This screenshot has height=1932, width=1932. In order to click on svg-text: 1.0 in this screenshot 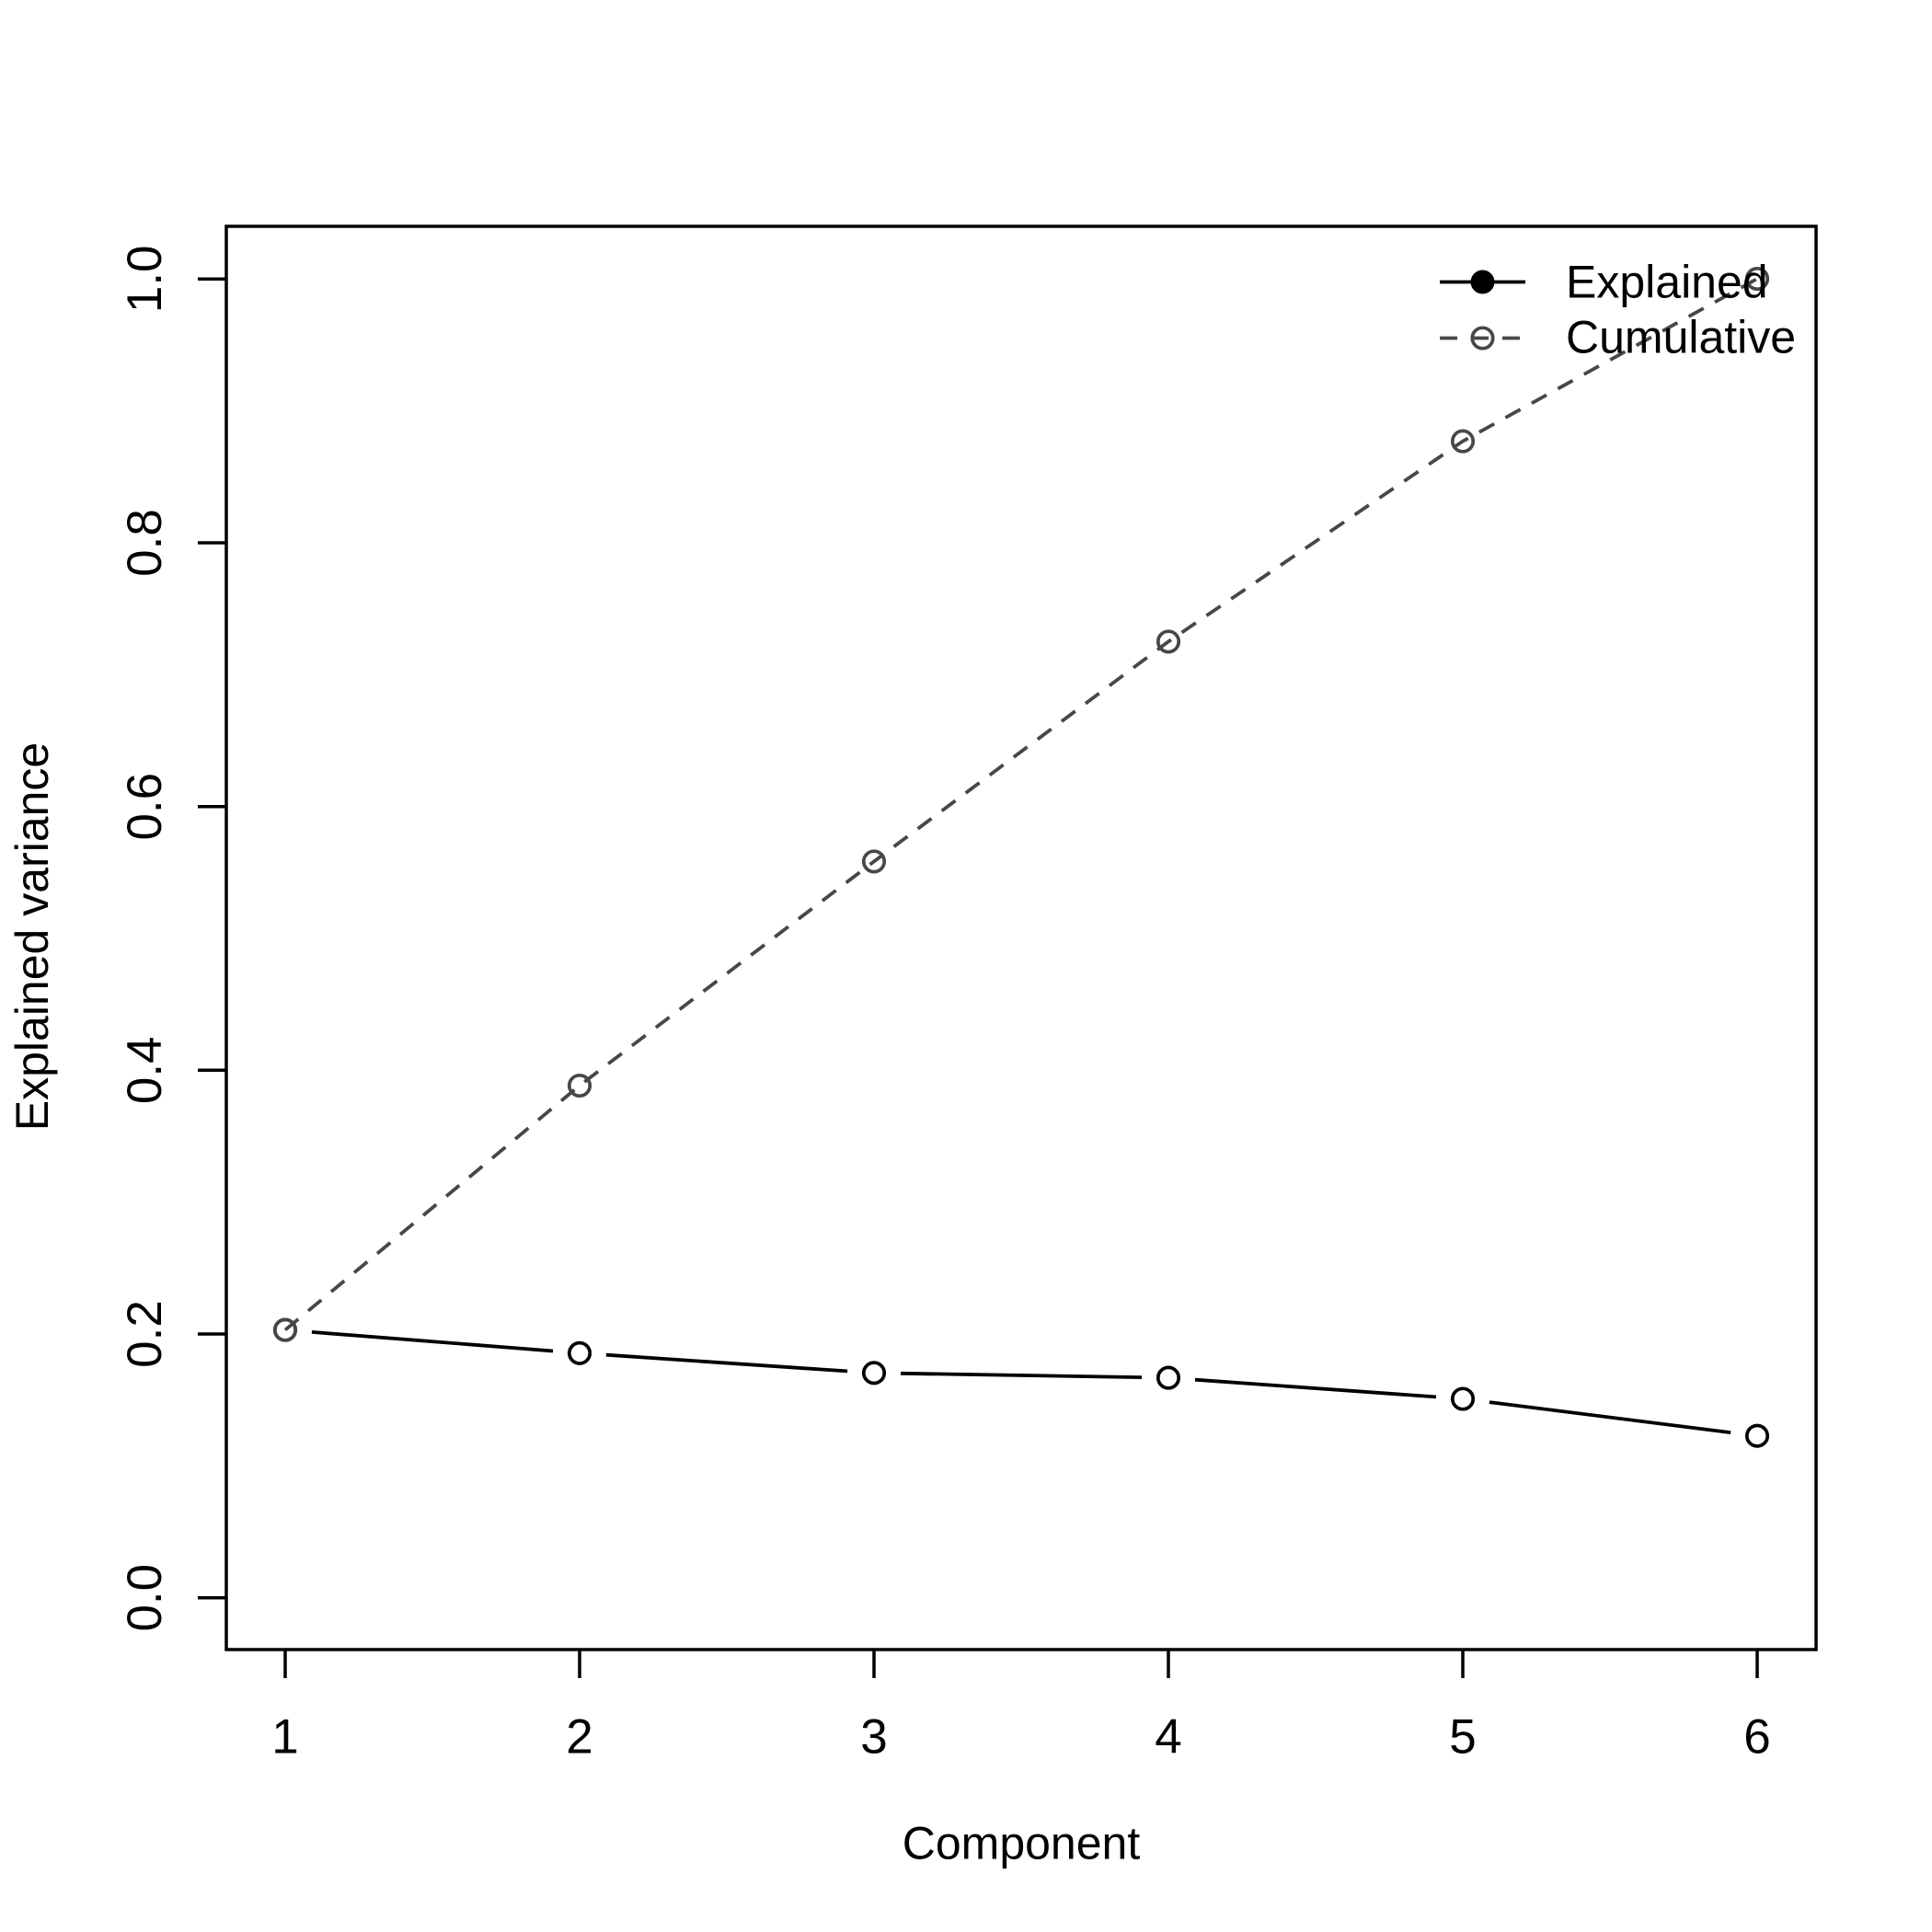, I will do `click(145, 279)`.